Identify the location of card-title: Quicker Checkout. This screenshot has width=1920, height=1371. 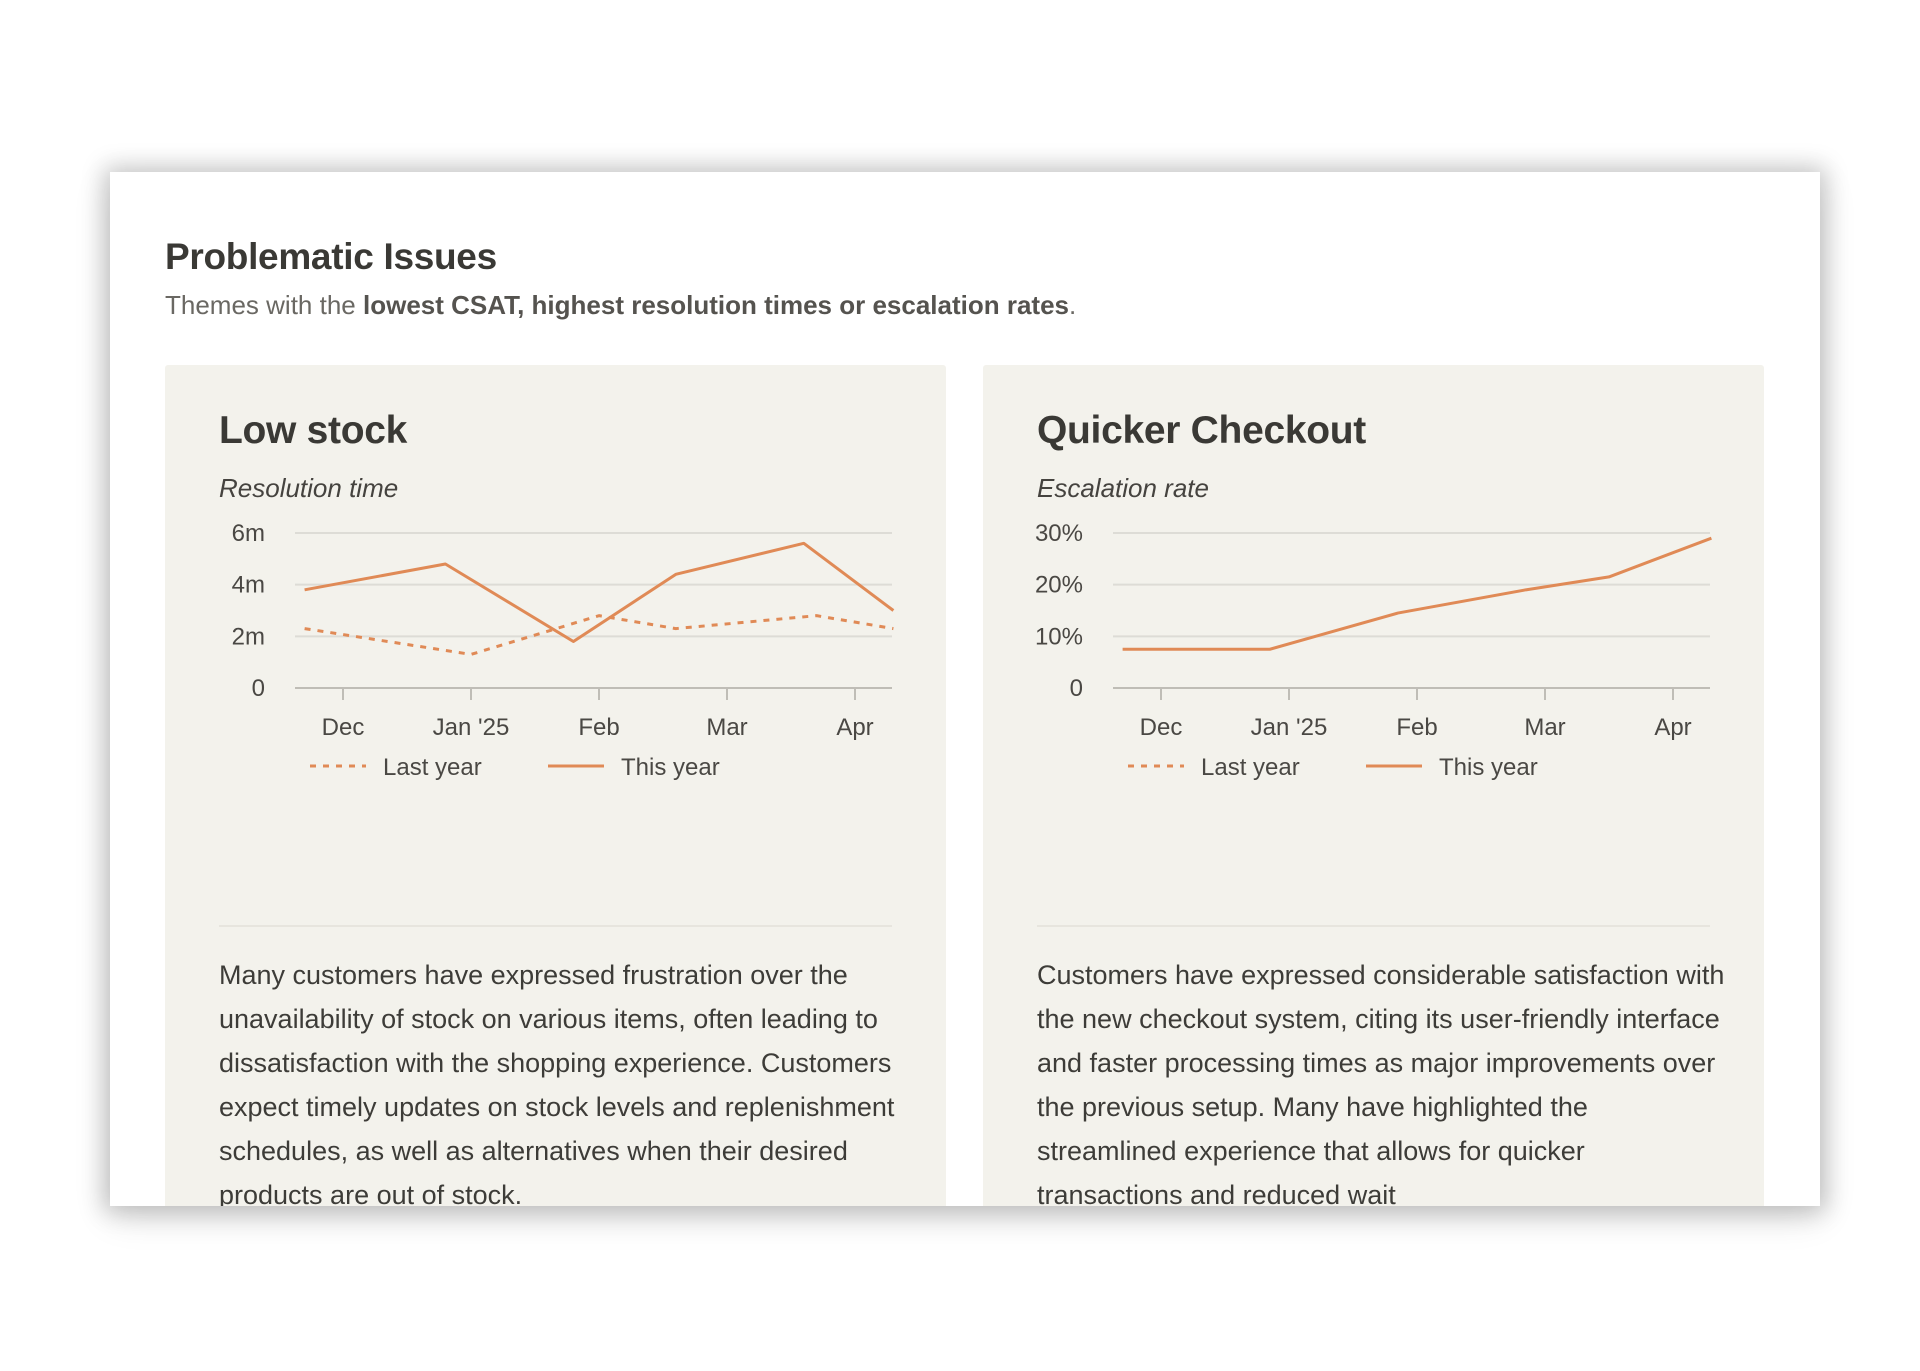
(1201, 430).